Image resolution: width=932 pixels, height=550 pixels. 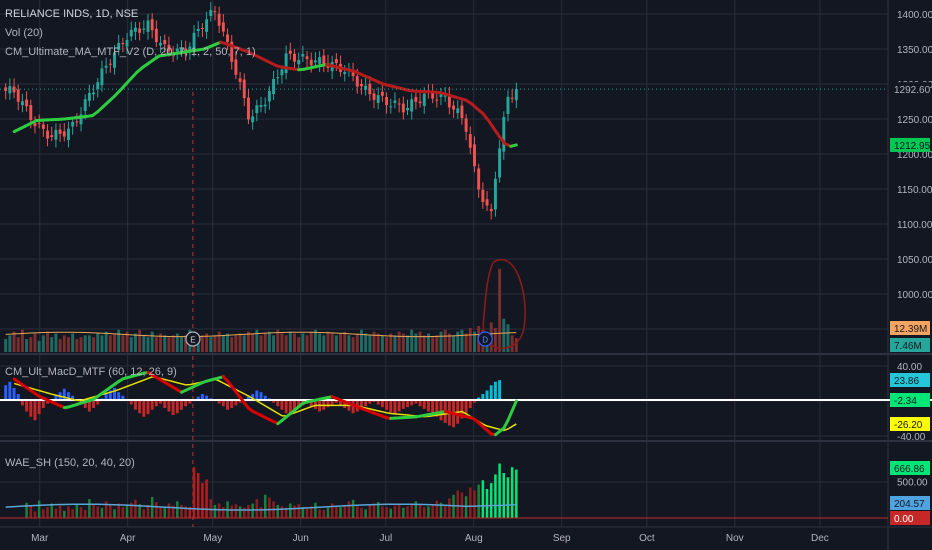 I want to click on symbol-legend: RELIANCE INDS, 1D, NSE, so click(x=71, y=14).